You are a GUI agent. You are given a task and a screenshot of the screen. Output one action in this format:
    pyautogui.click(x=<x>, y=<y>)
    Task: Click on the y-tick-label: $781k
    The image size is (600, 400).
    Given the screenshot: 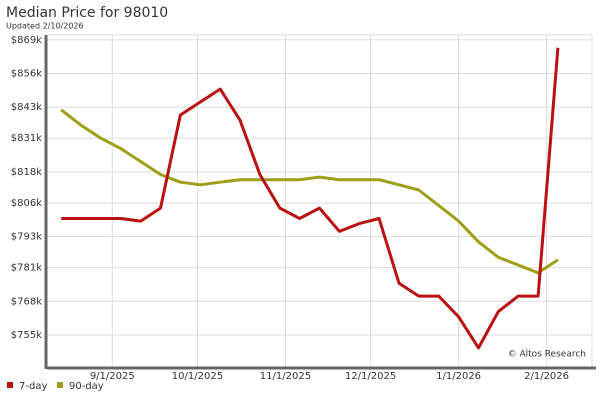 What is the action you would take?
    pyautogui.click(x=26, y=268)
    